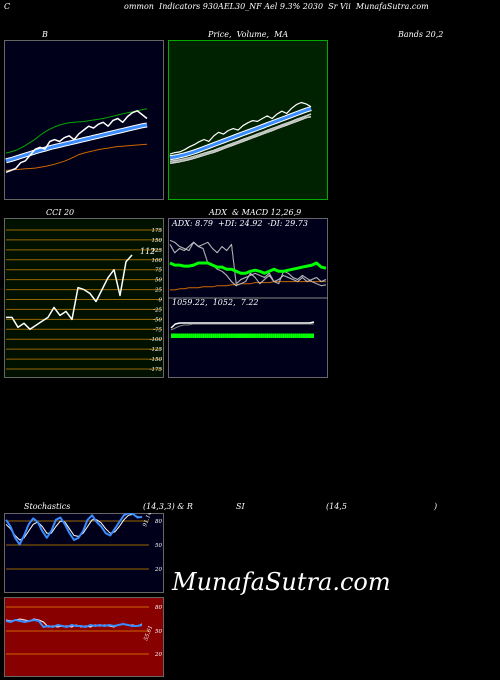  I want to click on ma-mid-inner, so click(240, 137).